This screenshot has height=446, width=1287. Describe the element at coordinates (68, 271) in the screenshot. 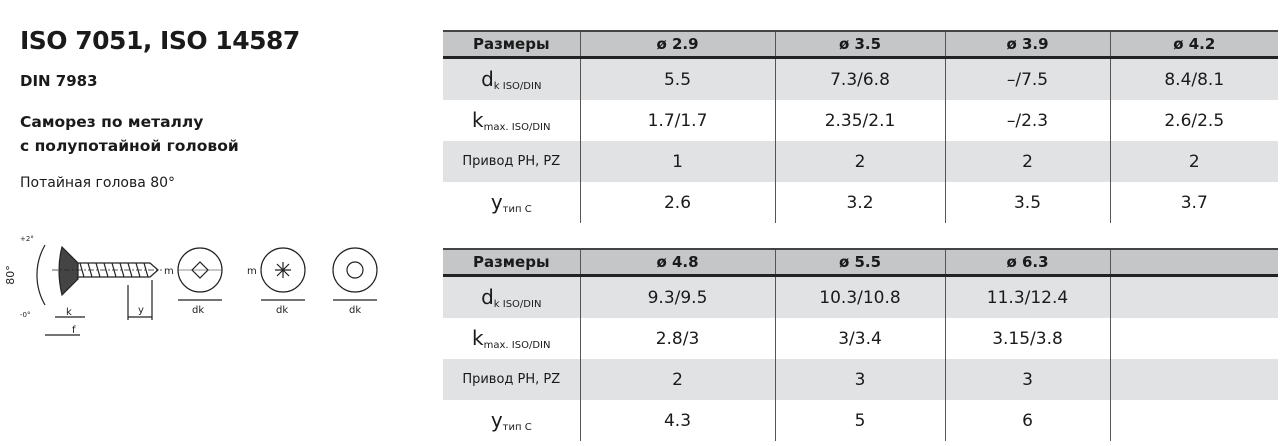

I see `screw-head` at that location.